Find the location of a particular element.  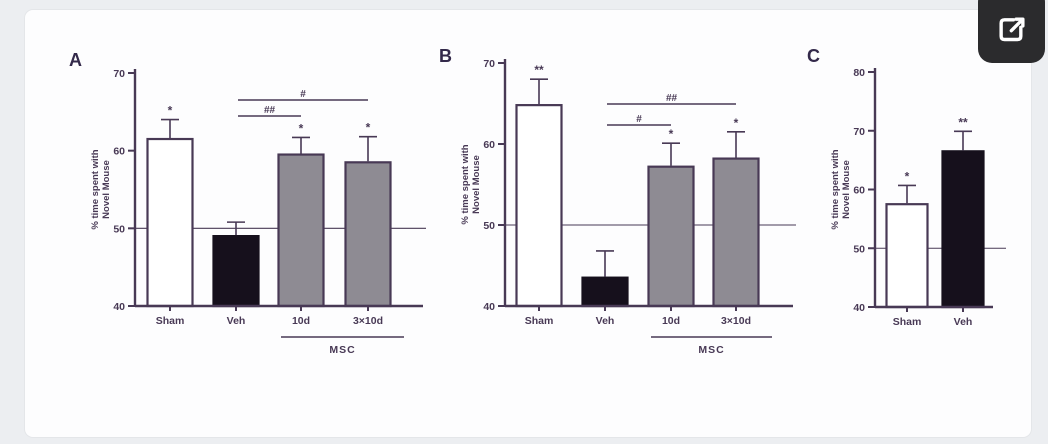

panel-letter: A is located at coordinates (75, 60).